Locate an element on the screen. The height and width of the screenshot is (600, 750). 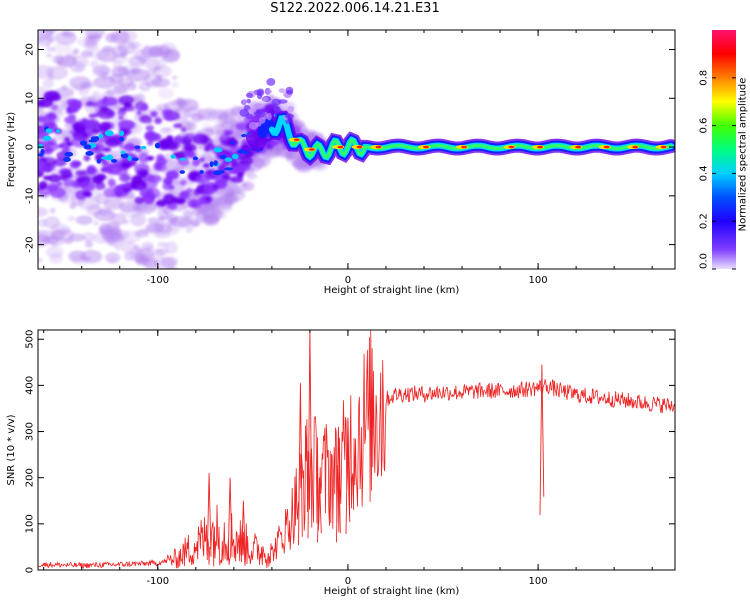
spectrogram-x-tick-label: -100 is located at coordinates (157, 280).